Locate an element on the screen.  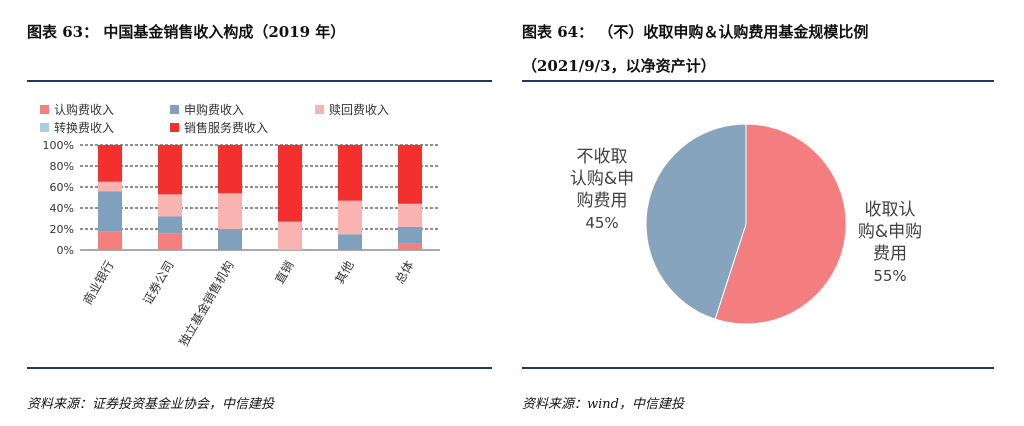
y-tick-label: 0% is located at coordinates (65, 250).